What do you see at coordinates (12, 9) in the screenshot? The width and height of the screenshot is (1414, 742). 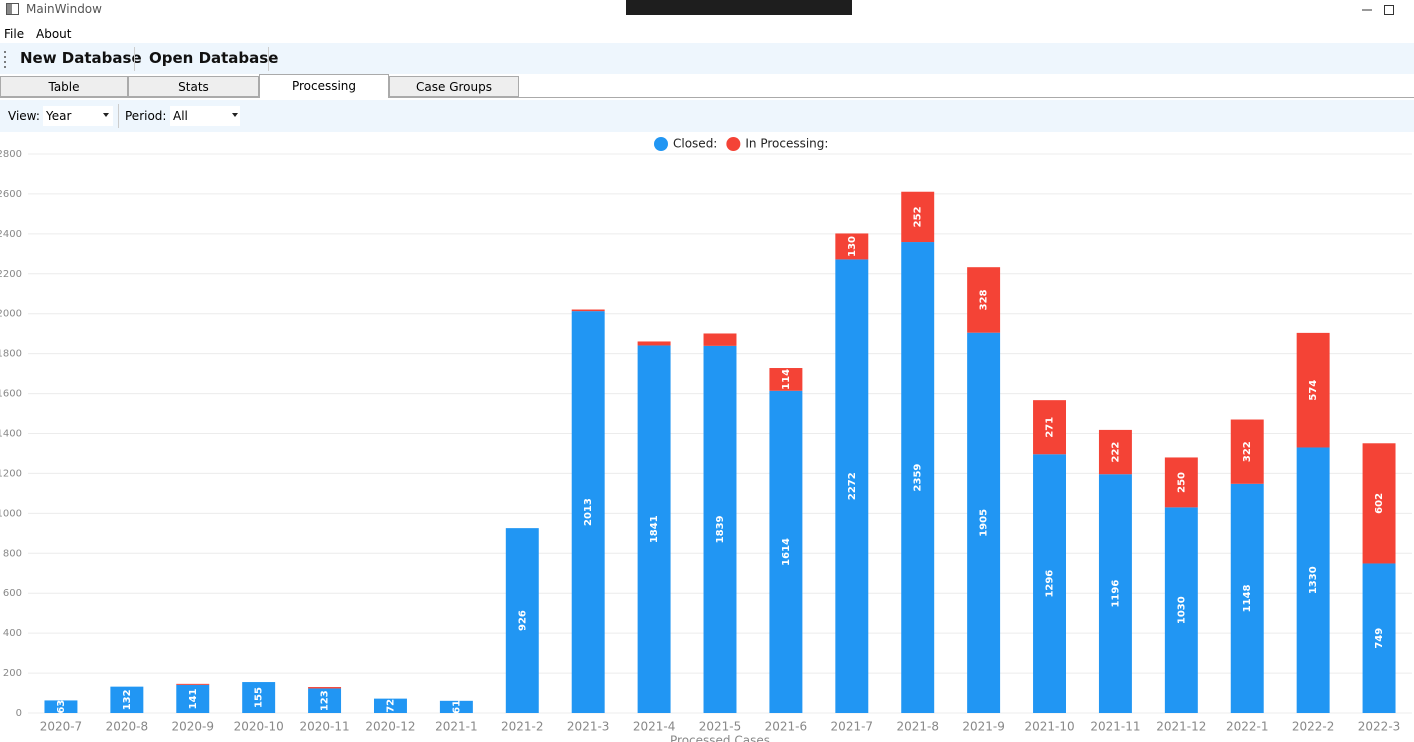 I see `app-icon` at bounding box center [12, 9].